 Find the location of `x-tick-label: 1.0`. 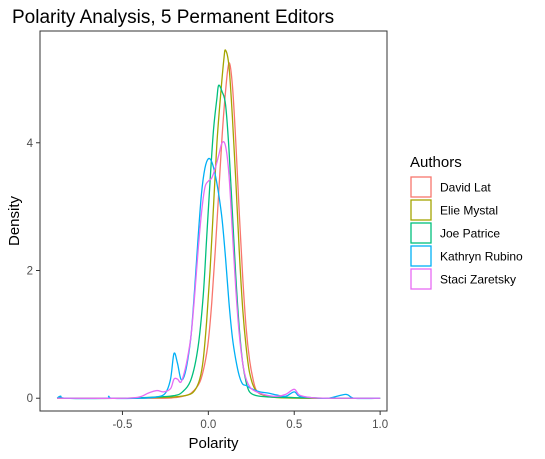

x-tick-label: 1.0 is located at coordinates (380, 425).